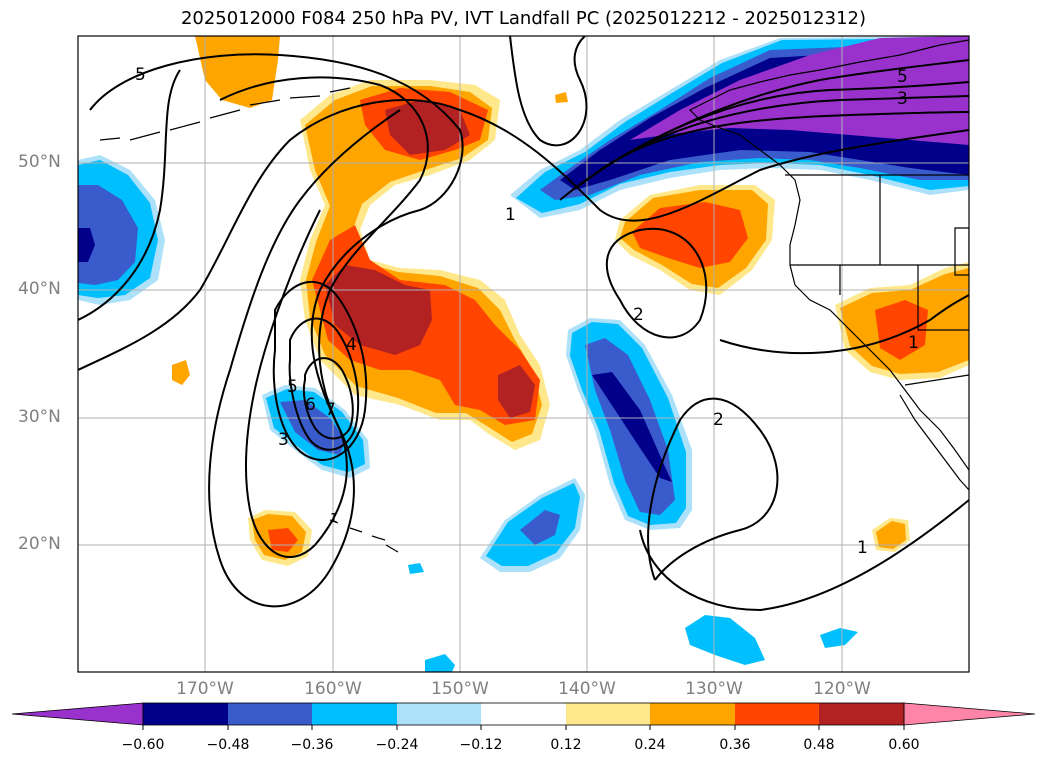 The image size is (1047, 765). What do you see at coordinates (39, 289) in the screenshot?
I see `lat-tick-label: 40°N` at bounding box center [39, 289].